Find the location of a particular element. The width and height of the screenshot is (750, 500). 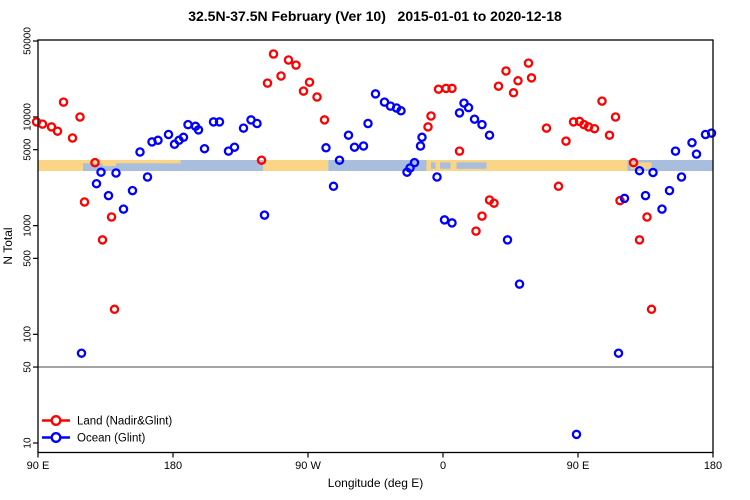

legend-ocean-marker-icon is located at coordinates (56, 438).